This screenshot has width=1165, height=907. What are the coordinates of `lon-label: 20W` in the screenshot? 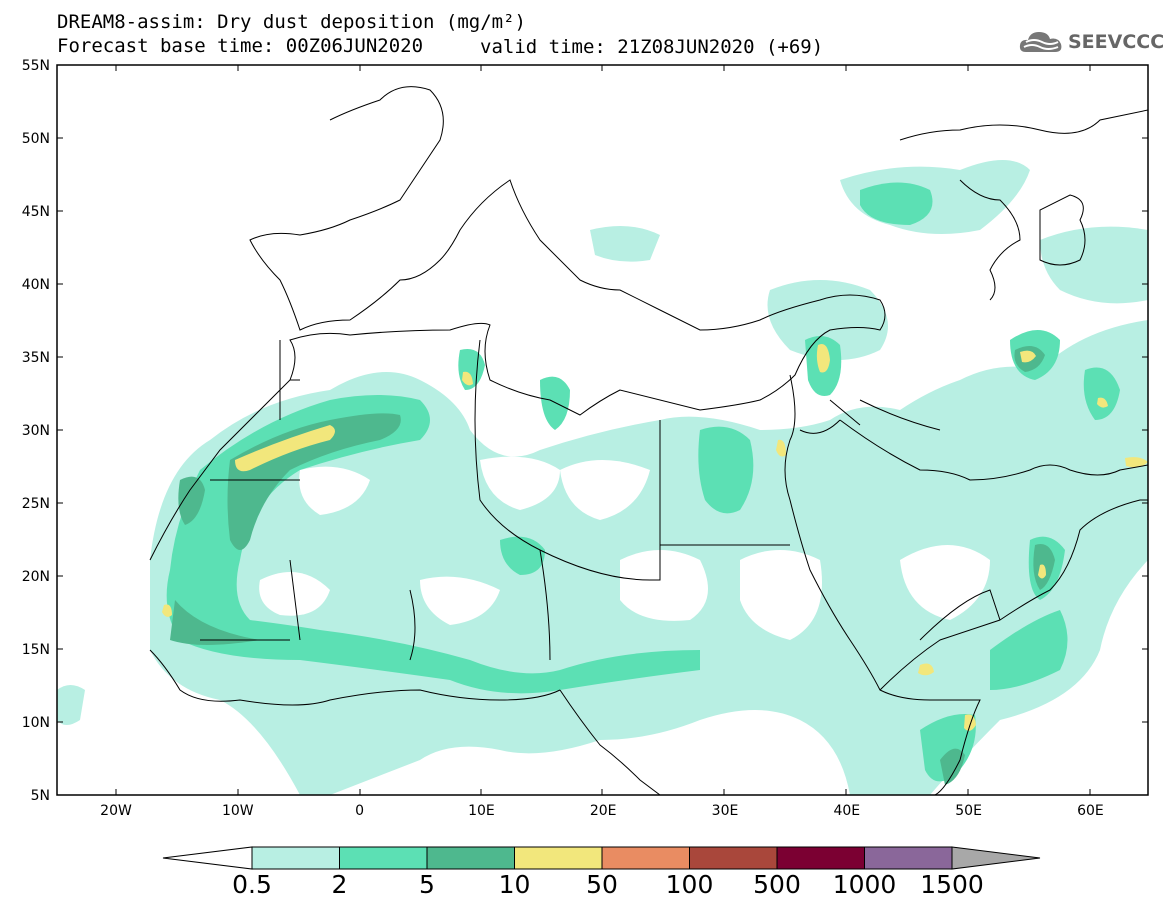 It's located at (116, 811).